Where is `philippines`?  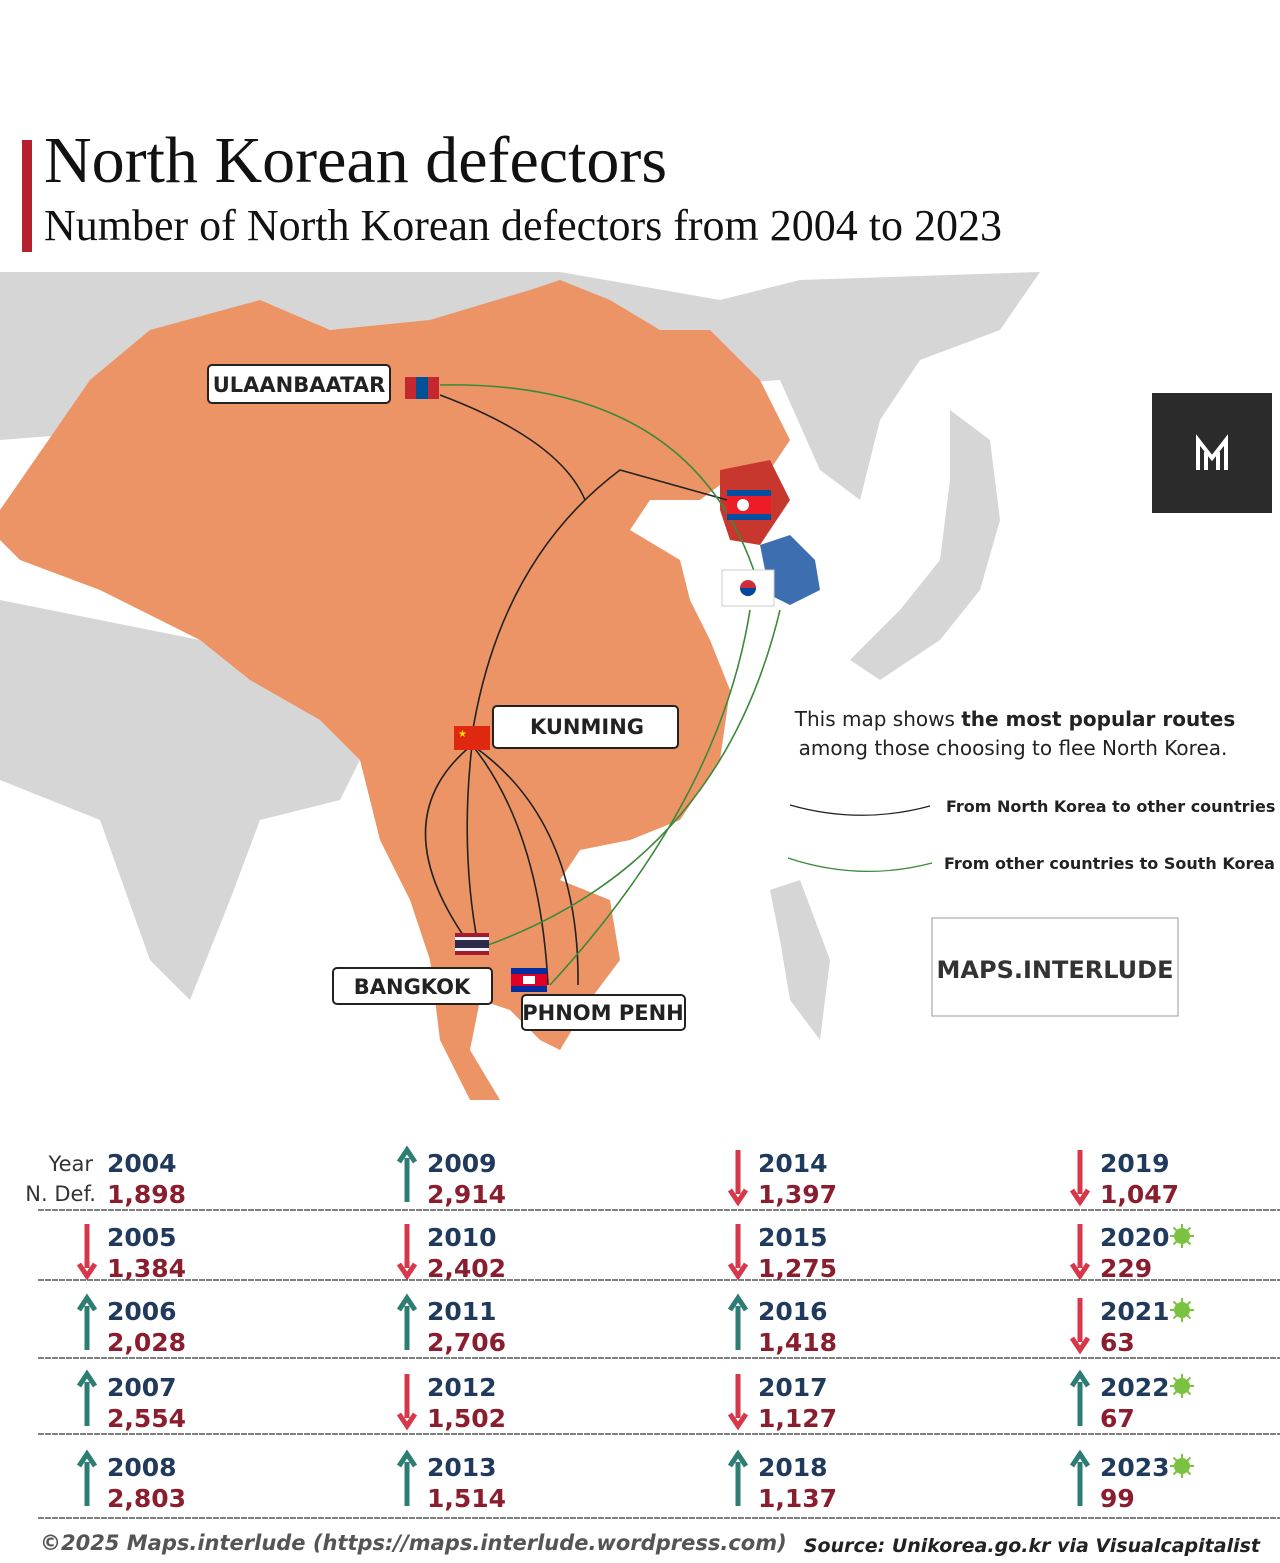
philippines is located at coordinates (800, 960).